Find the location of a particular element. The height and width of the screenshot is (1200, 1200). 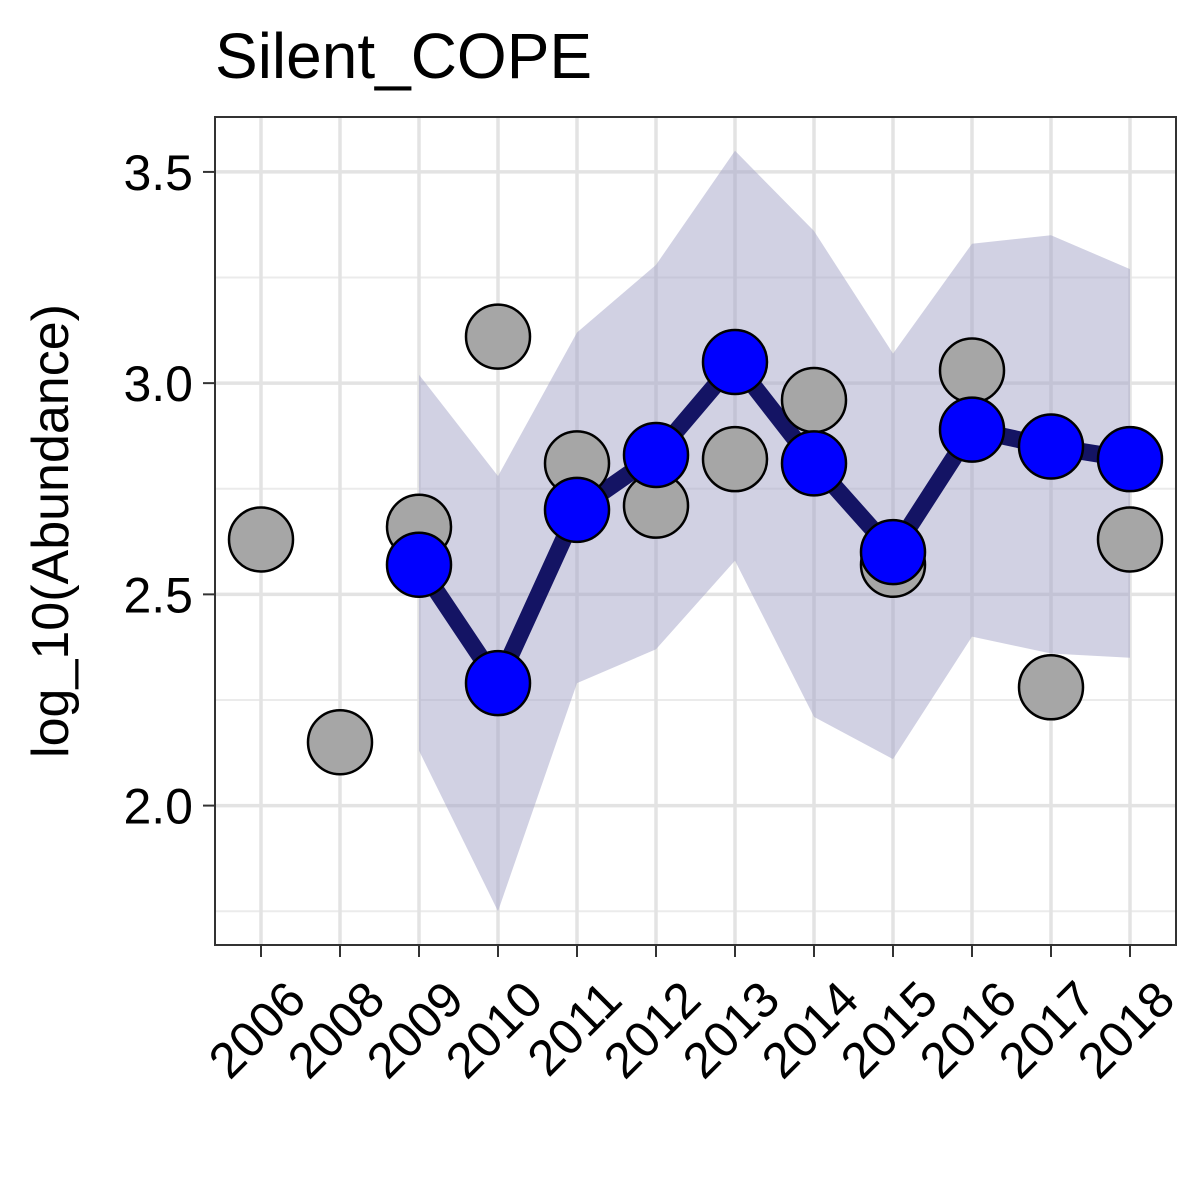

y-tick-label: 2.0 is located at coordinates (158, 807).